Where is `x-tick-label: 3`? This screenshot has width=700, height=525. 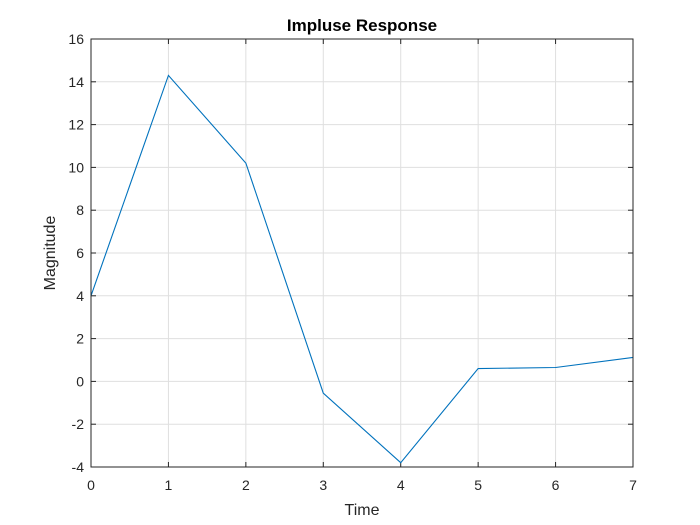 x-tick-label: 3 is located at coordinates (323, 485).